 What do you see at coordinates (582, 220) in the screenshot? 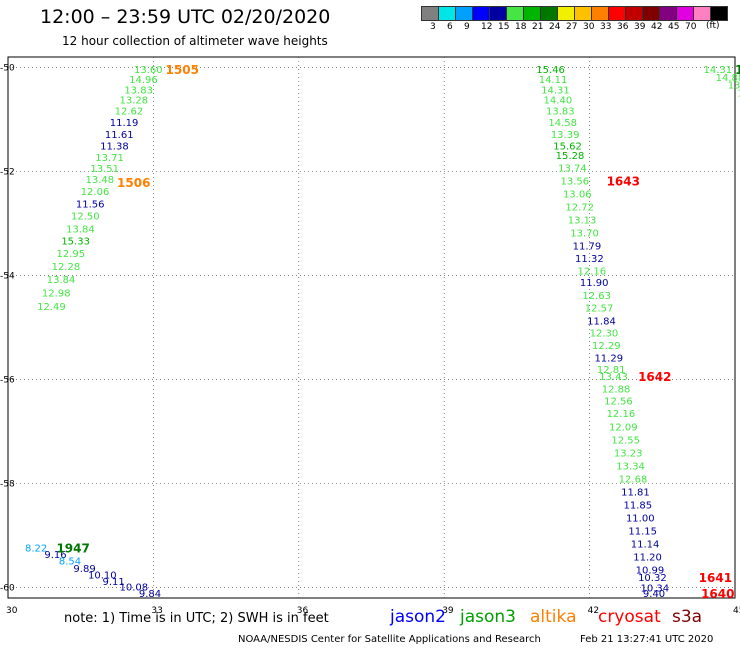
I see `wave-height-value: 13.13` at bounding box center [582, 220].